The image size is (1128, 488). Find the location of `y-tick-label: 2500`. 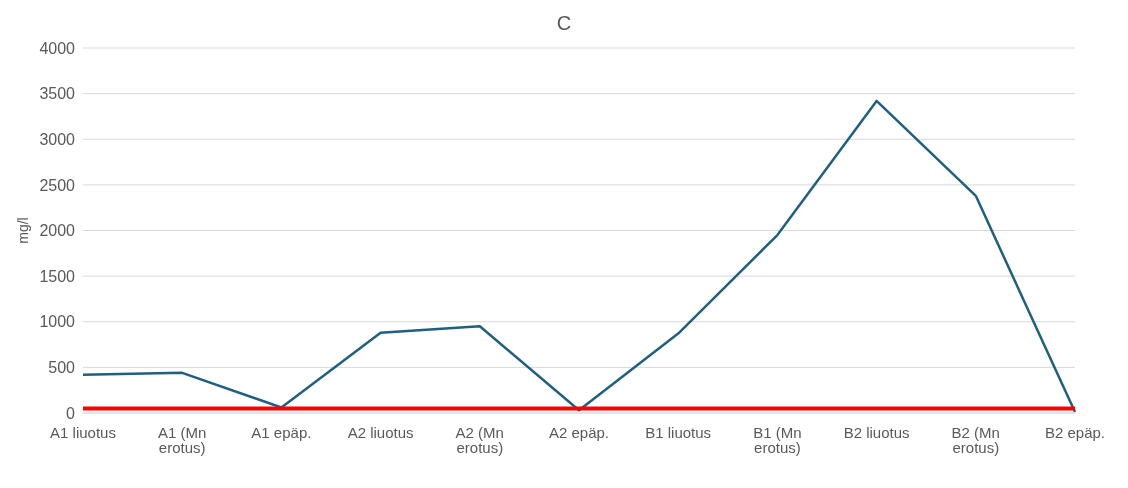

y-tick-label: 2500 is located at coordinates (57, 185).